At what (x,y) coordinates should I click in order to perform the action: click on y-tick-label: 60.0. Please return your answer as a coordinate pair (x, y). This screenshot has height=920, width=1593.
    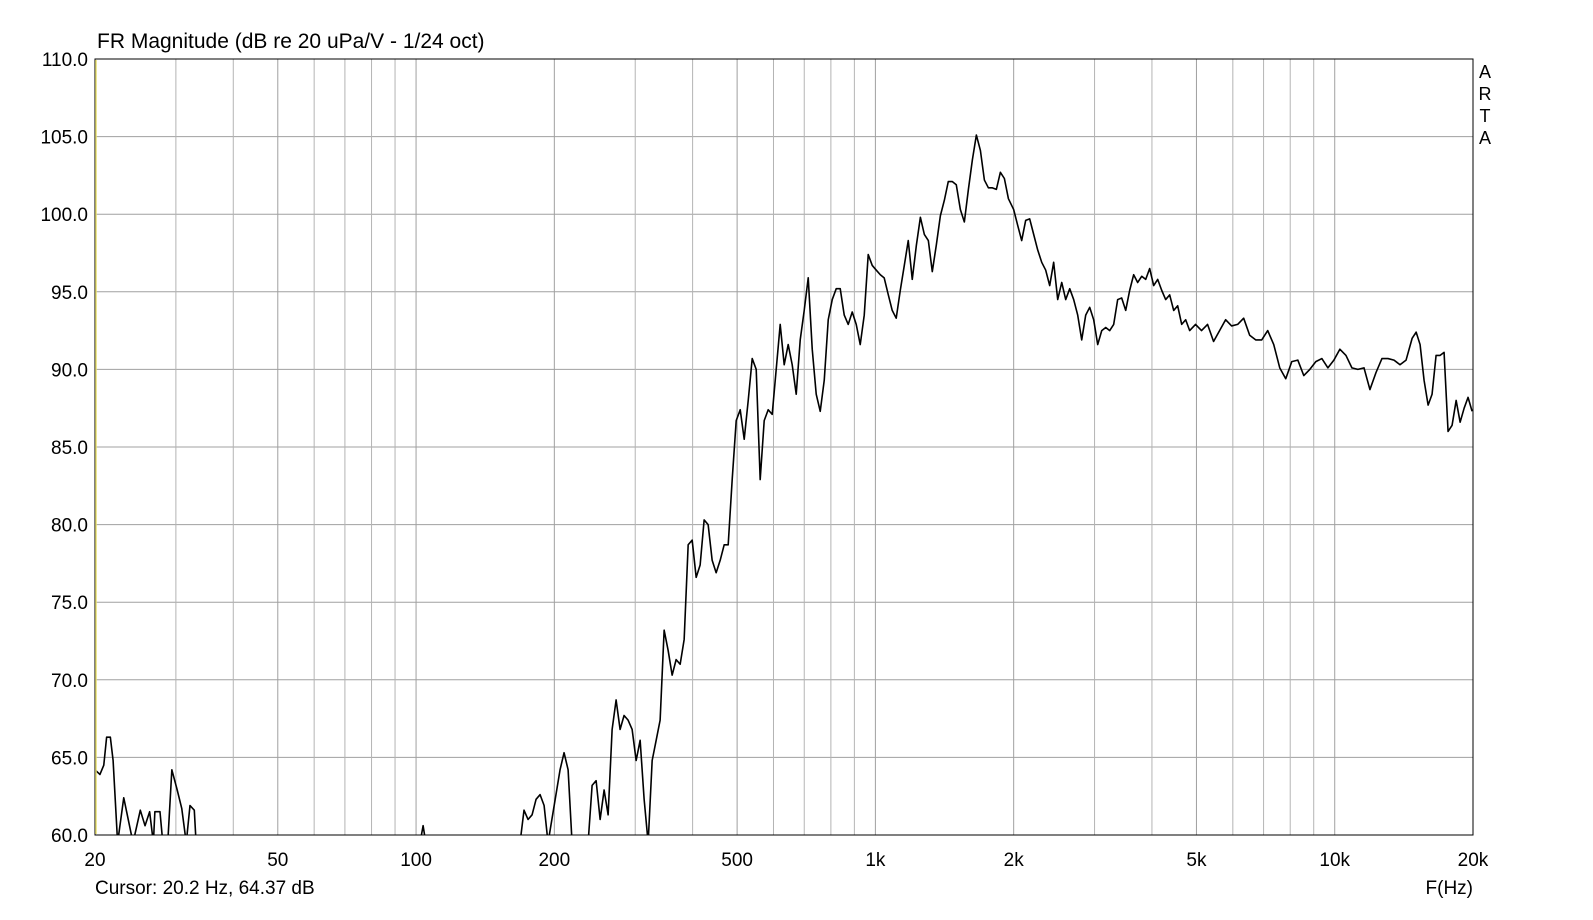
    Looking at the image, I should click on (69, 836).